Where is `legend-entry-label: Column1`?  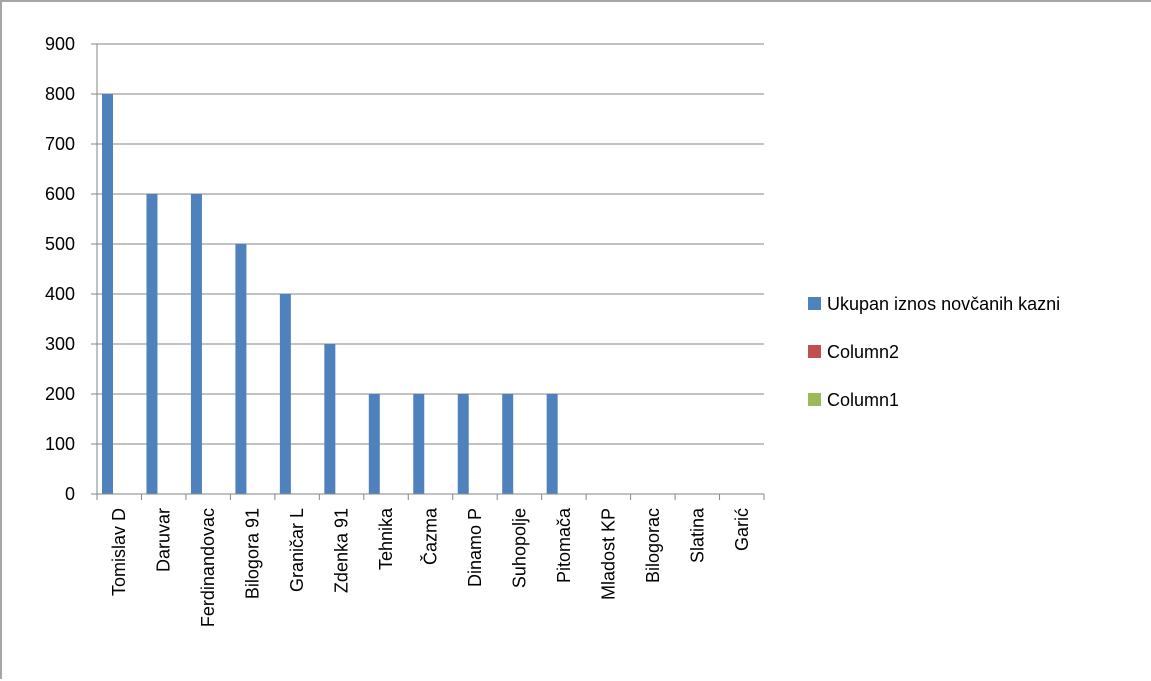
legend-entry-label: Column1 is located at coordinates (863, 400).